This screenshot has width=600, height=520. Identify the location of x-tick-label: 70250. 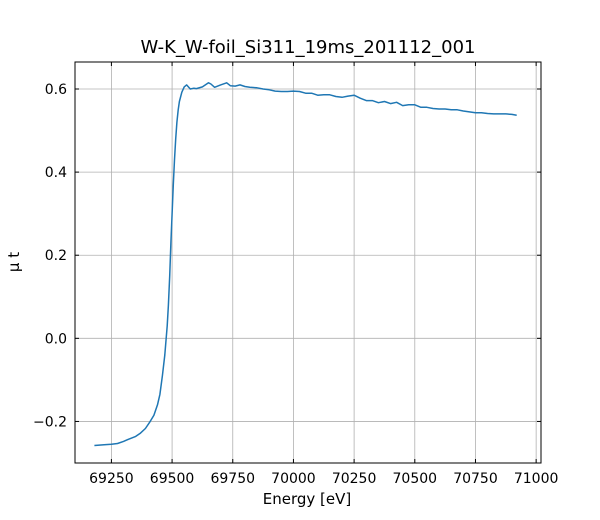
(354, 479).